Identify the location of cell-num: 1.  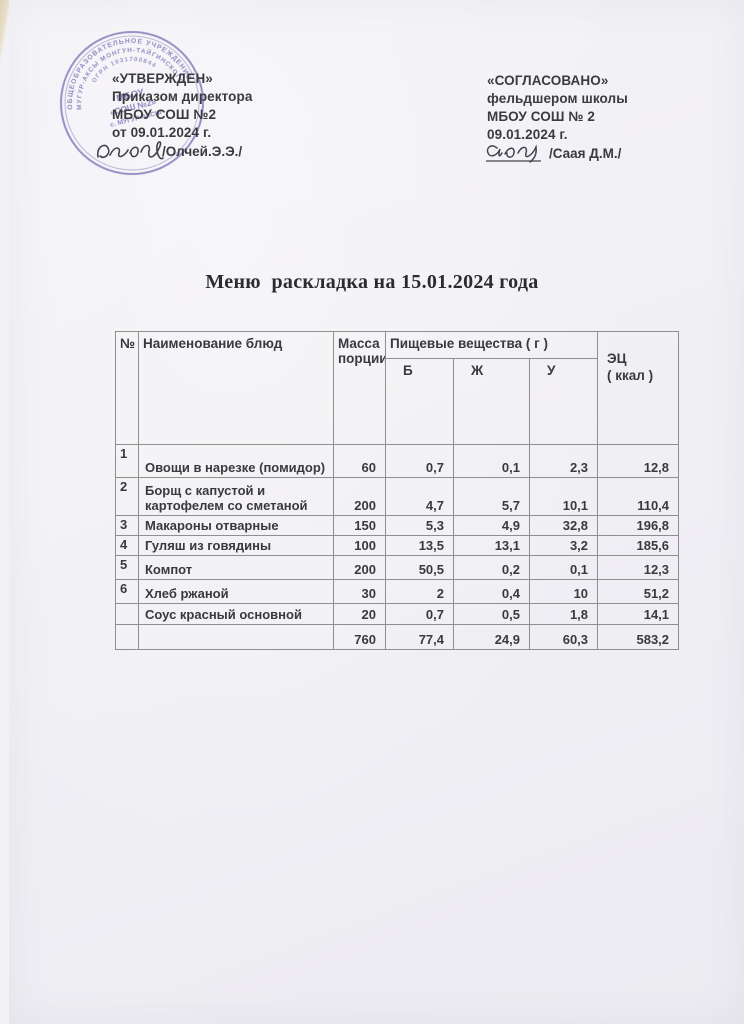
(127, 461).